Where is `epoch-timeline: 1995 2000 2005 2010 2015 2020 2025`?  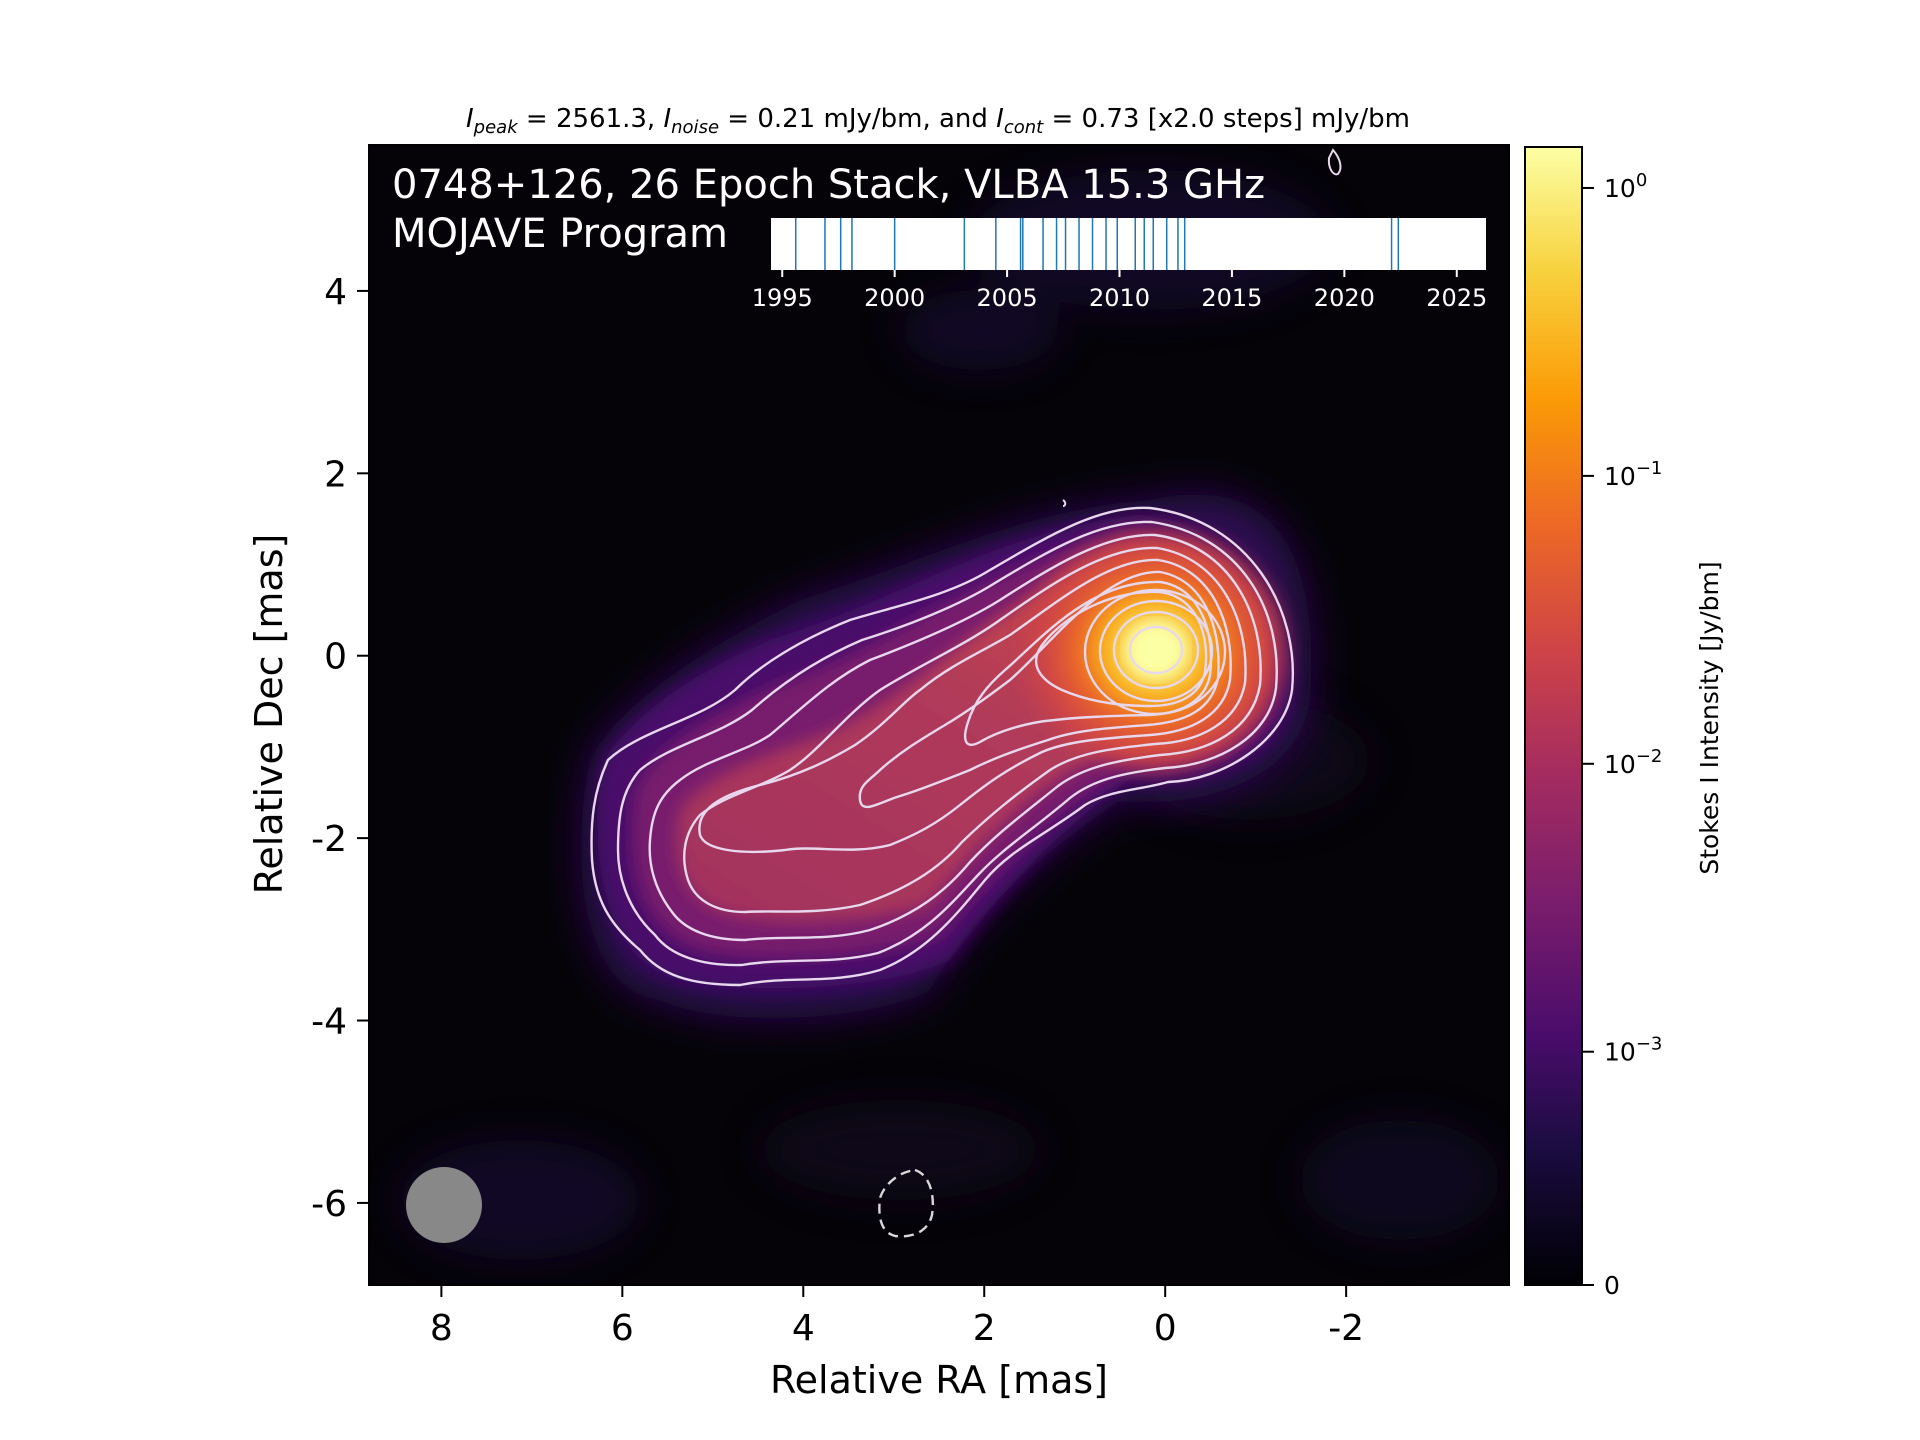
epoch-timeline: 1995 2000 2005 2010 2015 2020 2025 is located at coordinates (1119, 265).